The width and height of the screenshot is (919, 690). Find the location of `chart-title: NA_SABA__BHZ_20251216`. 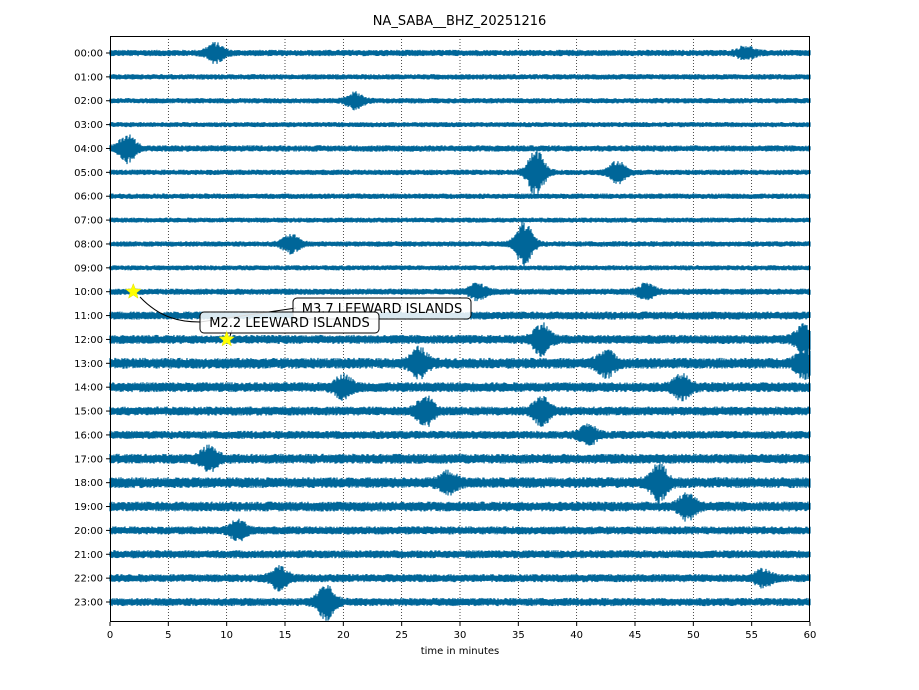

chart-title: NA_SABA__BHZ_20251216 is located at coordinates (460, 21).